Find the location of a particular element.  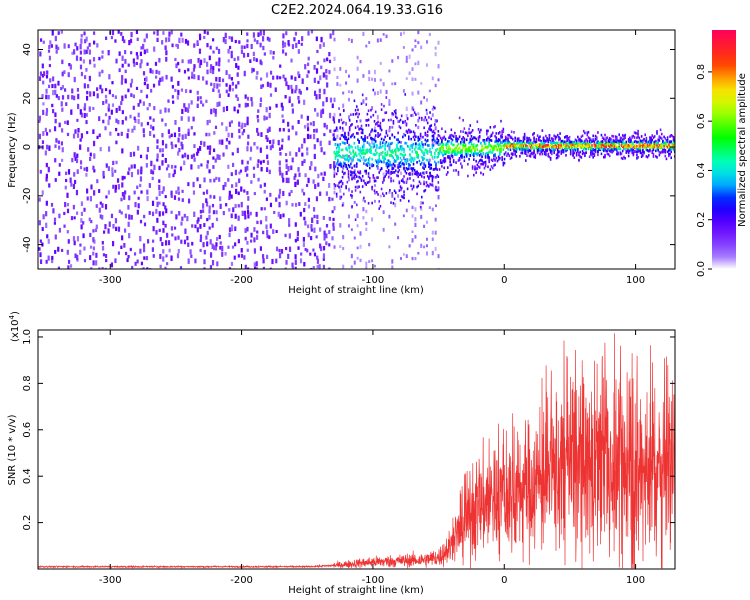

snr-x-tick-label: -200 is located at coordinates (241, 580).